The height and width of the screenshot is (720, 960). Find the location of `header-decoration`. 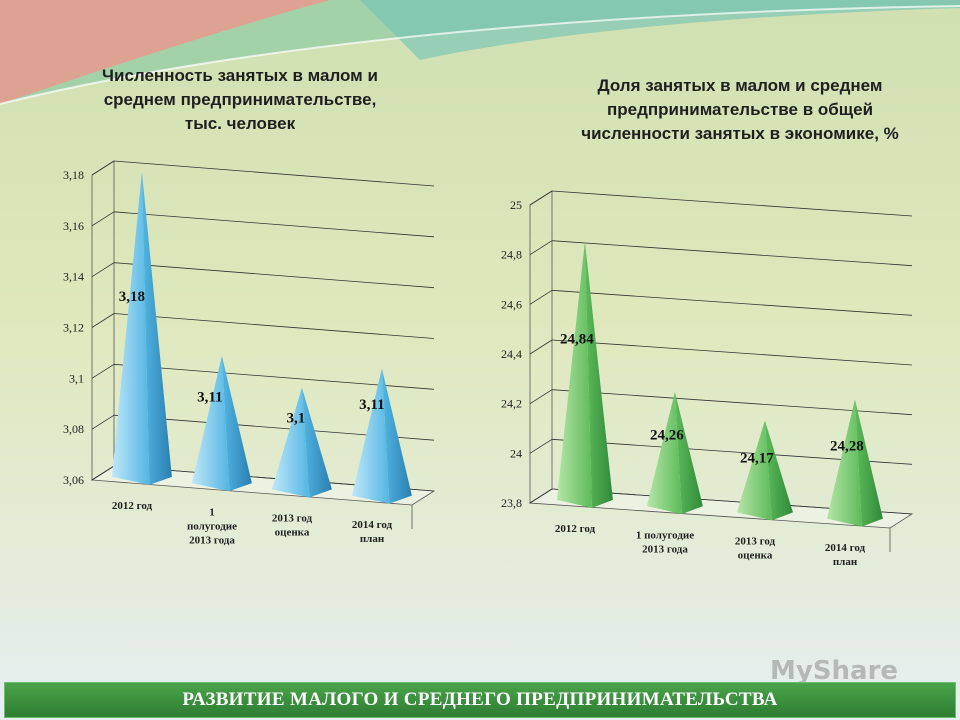

header-decoration is located at coordinates (480, 52).